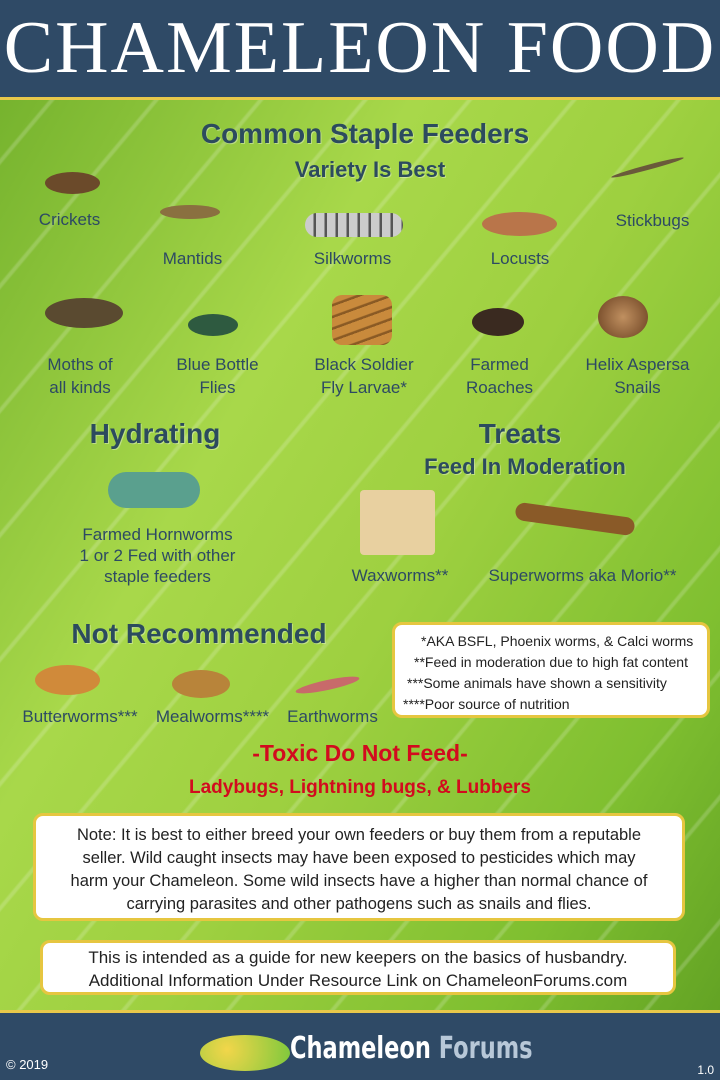 The height and width of the screenshot is (1080, 720). Describe the element at coordinates (67, 680) in the screenshot. I see `butterworm-icon` at that location.